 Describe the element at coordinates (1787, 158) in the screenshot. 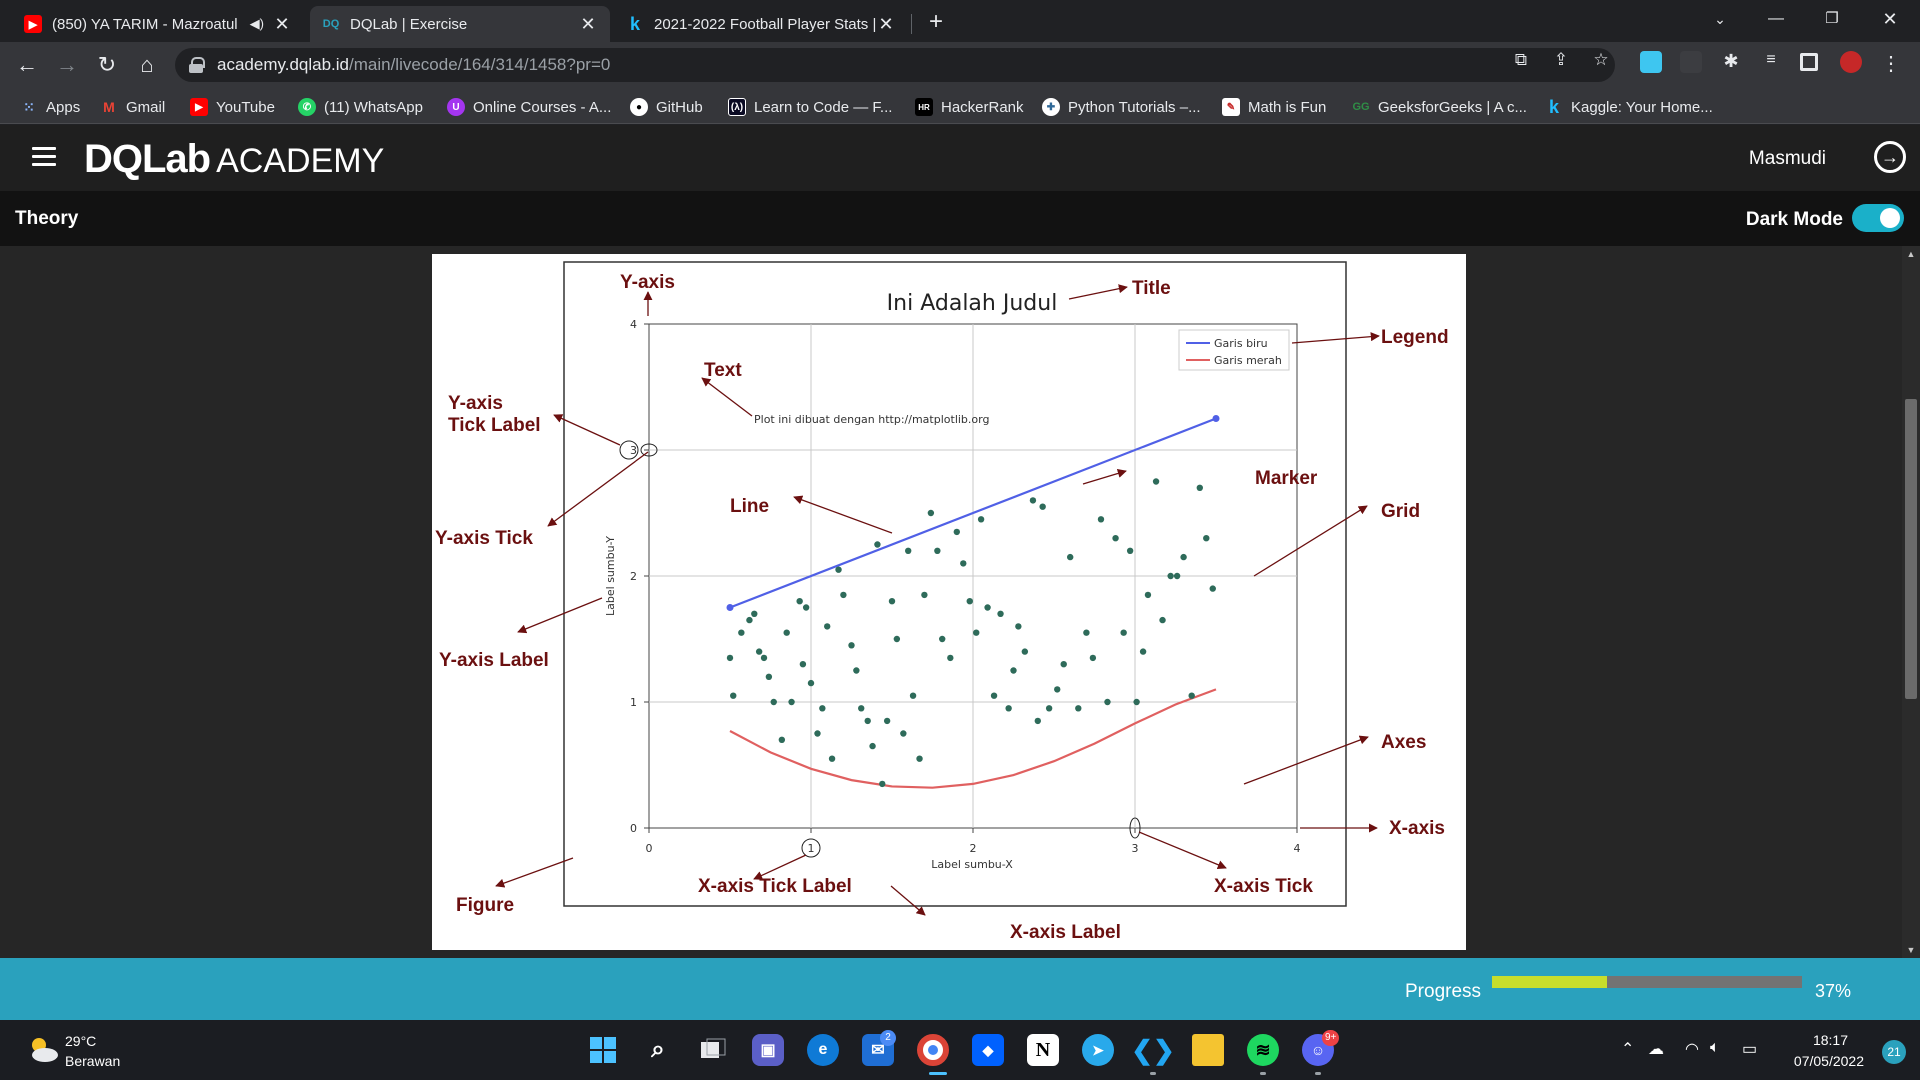

I see `user-name: Masmudi` at that location.